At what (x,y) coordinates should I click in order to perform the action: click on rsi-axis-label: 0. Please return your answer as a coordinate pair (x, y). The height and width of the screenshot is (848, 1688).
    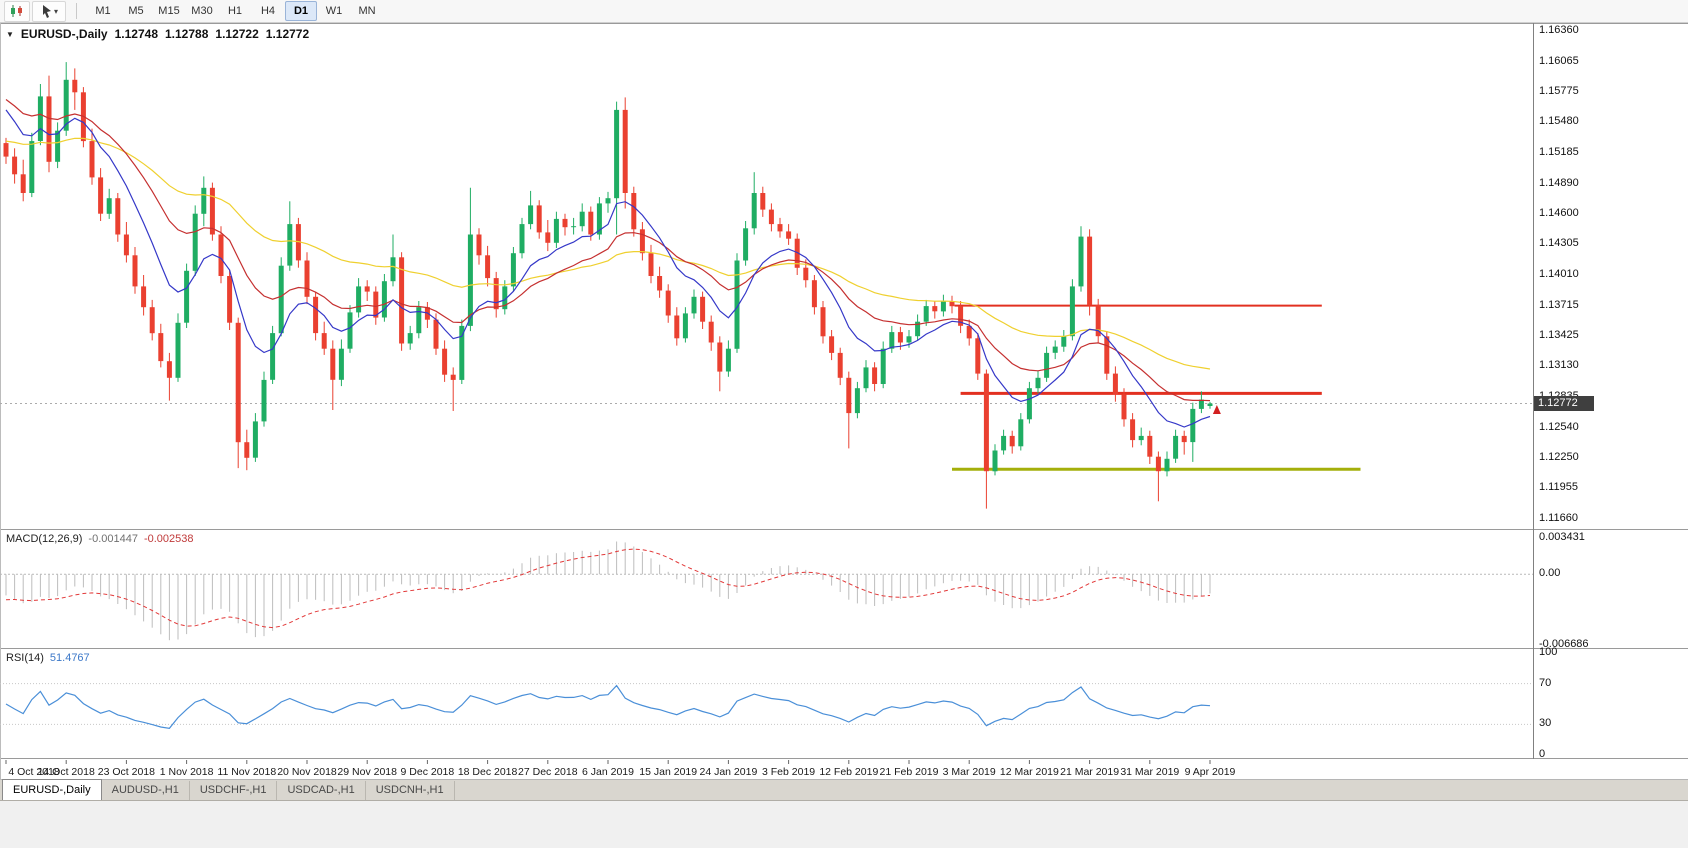
    Looking at the image, I should click on (1542, 754).